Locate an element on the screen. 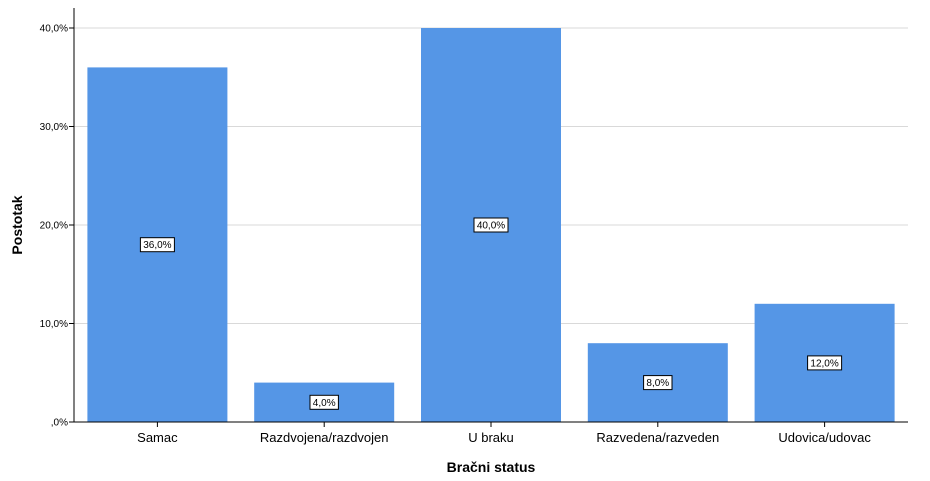 The width and height of the screenshot is (930, 481). data-label: 36,0% is located at coordinates (157, 245).